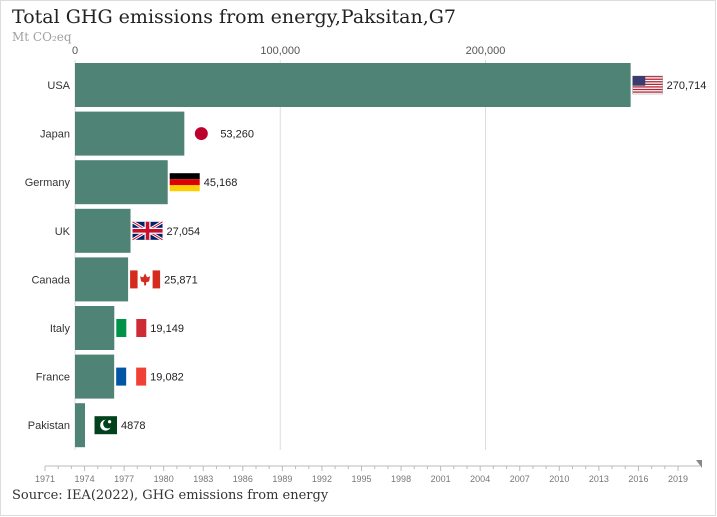 This screenshot has width=717, height=517. What do you see at coordinates (130, 133) in the screenshot?
I see `bar-japan` at bounding box center [130, 133].